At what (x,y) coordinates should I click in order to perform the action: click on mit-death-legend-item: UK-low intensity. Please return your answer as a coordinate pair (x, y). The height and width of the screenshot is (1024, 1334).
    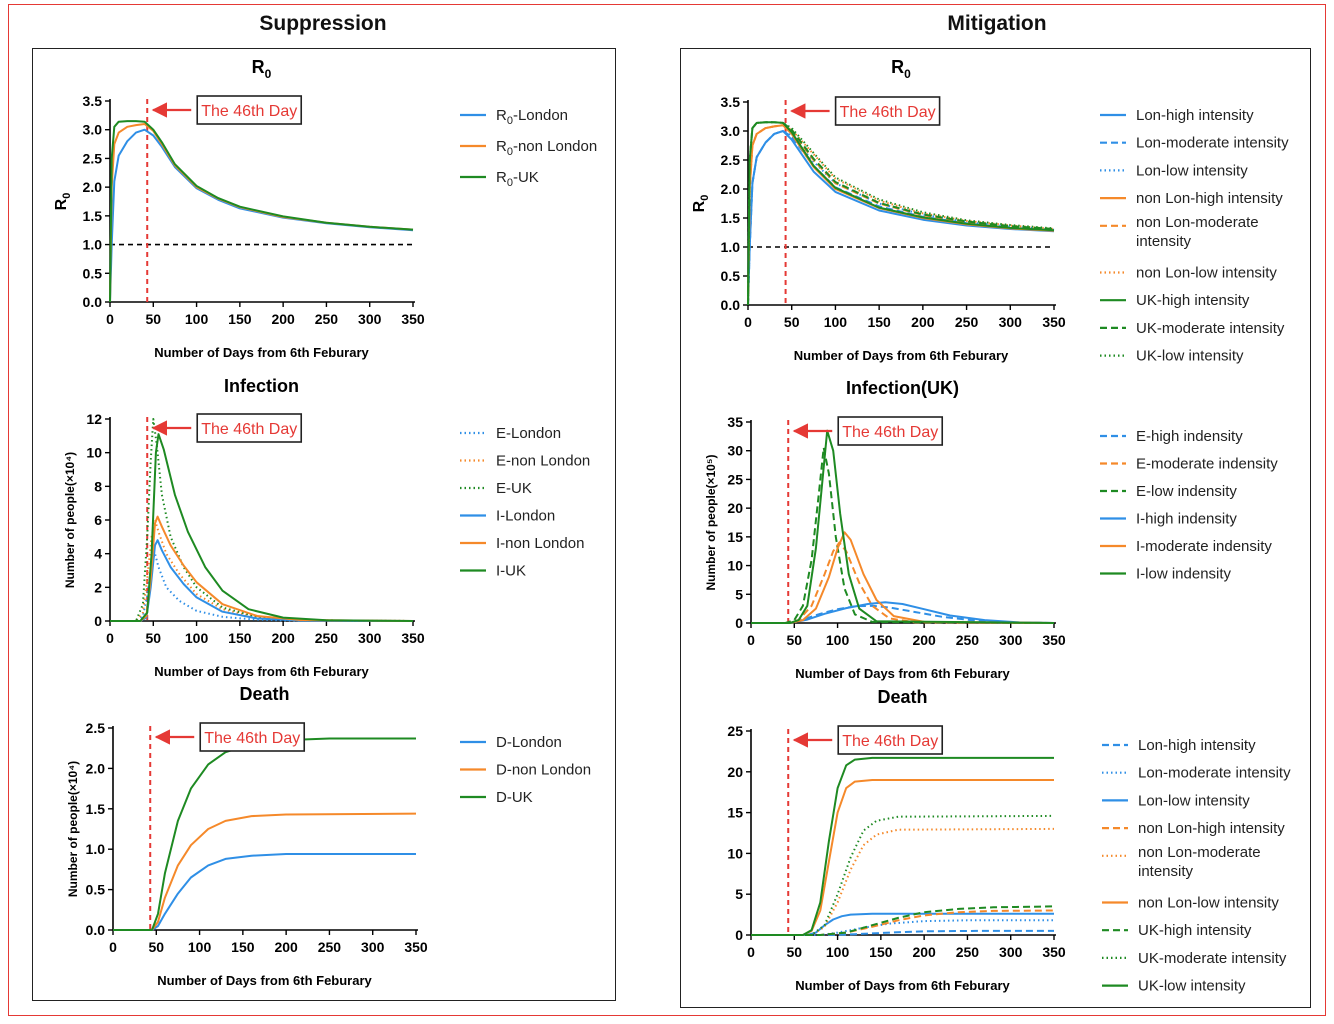
    Looking at the image, I should click on (1174, 986).